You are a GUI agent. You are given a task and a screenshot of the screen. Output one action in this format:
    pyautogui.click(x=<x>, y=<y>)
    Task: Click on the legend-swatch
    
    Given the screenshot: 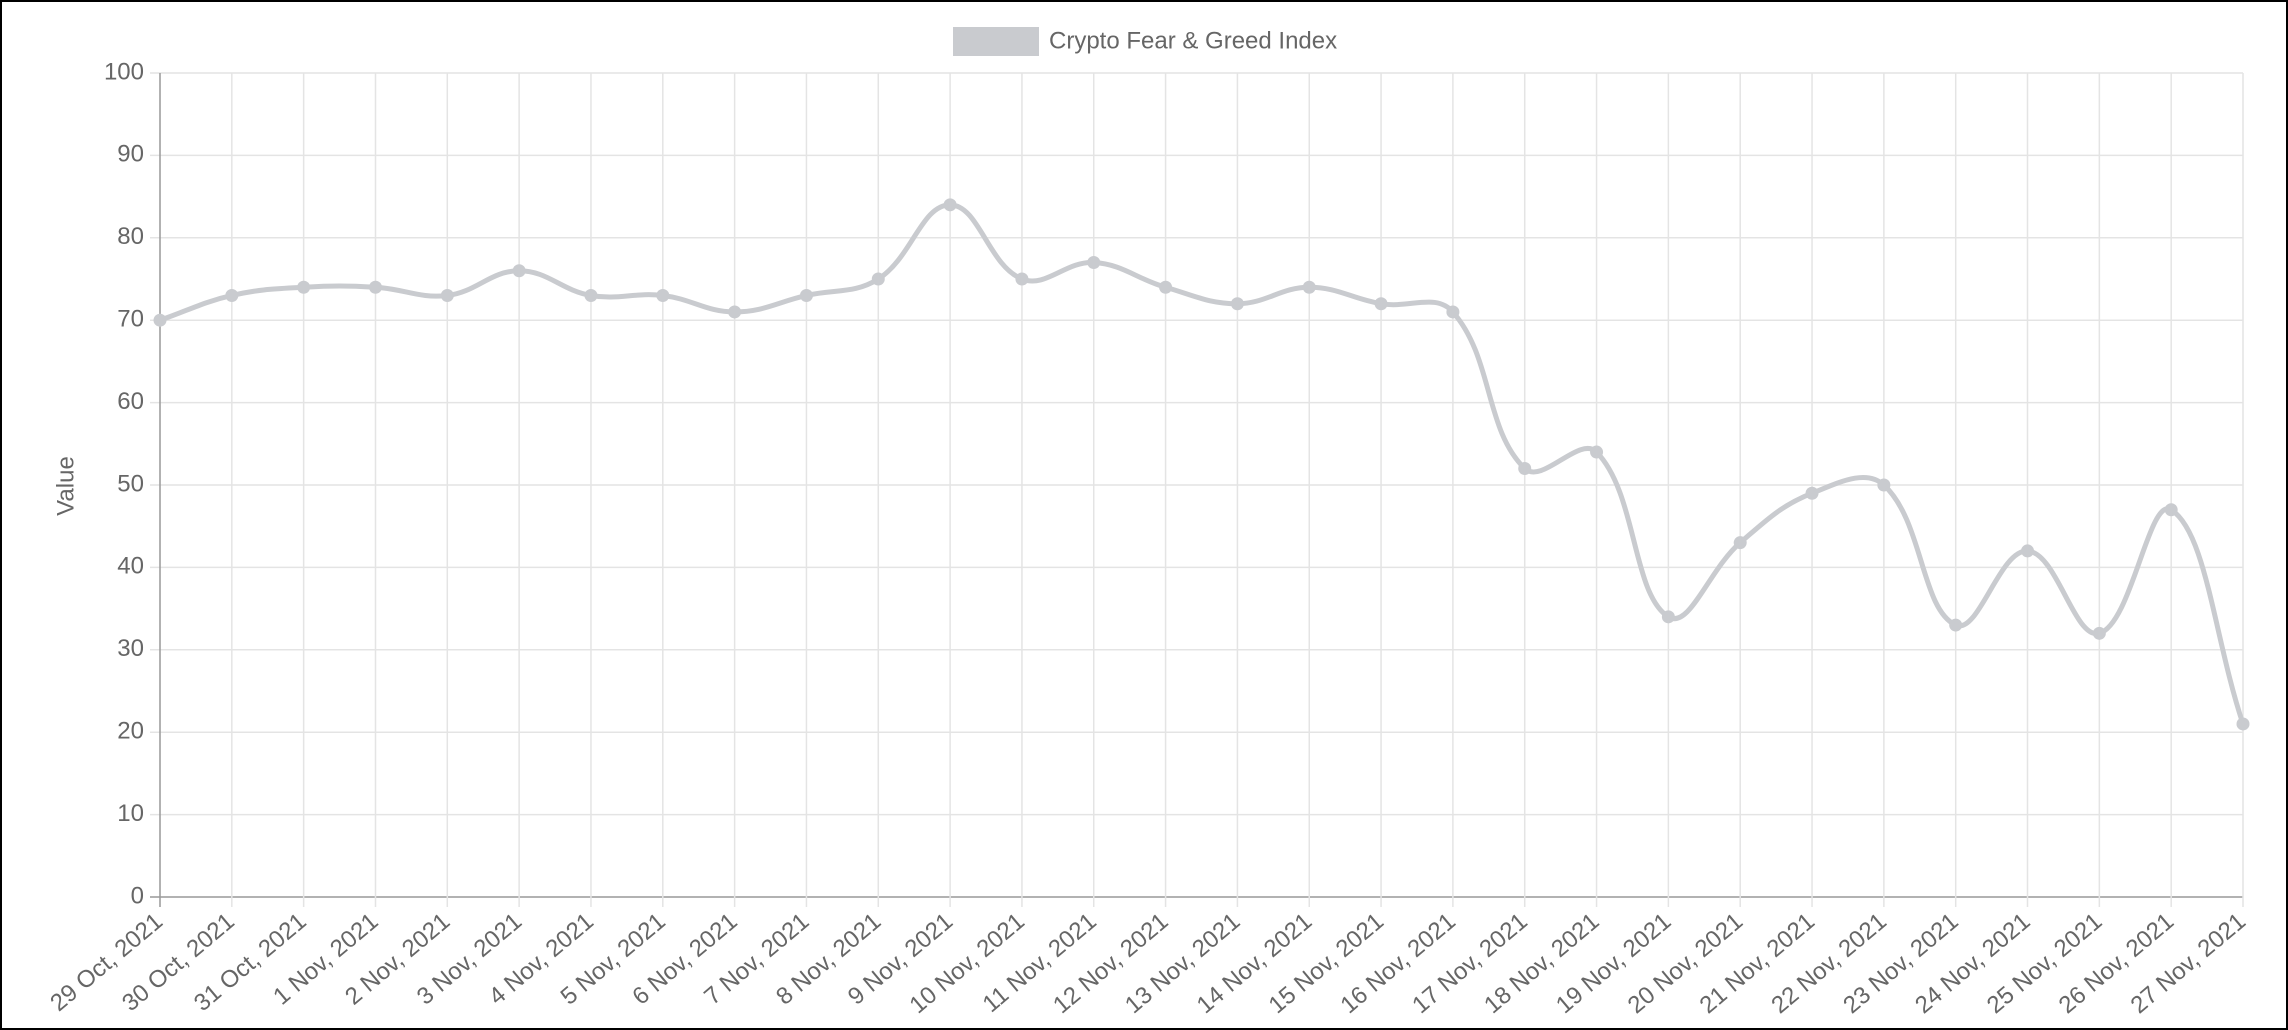 What is the action you would take?
    pyautogui.click(x=996, y=41)
    